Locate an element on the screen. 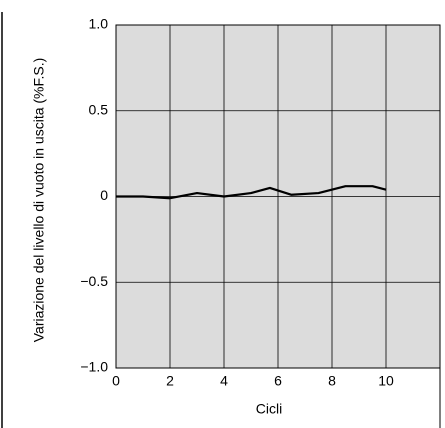 This screenshot has height=428, width=445. y-tick-label: 0 is located at coordinates (104, 195).